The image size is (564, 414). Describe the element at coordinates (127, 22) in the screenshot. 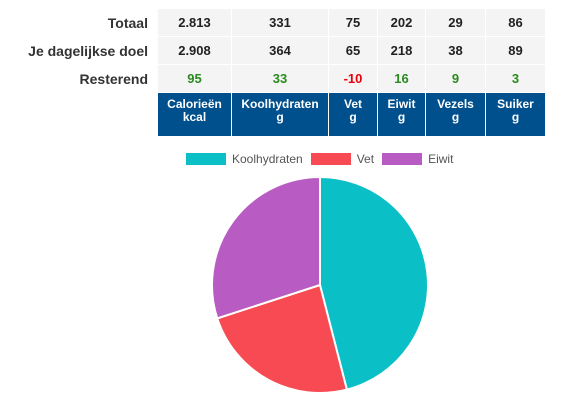

I see `row-label-totaal: Totaal` at that location.